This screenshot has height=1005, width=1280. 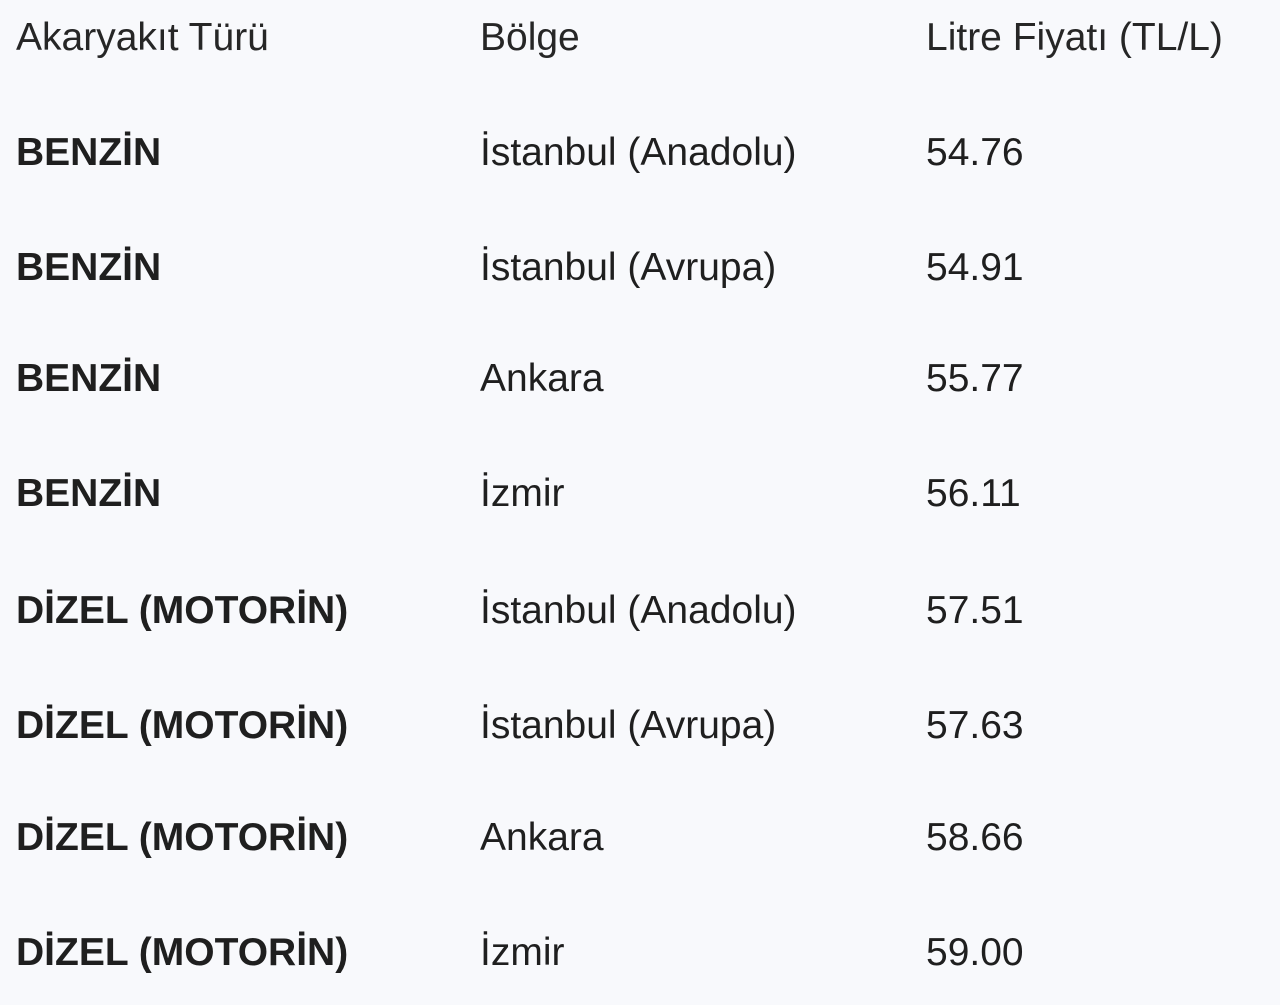 I want to click on table-row: DİZEL (MOTORİN) İzmir 59.00, so click(x=640, y=953).